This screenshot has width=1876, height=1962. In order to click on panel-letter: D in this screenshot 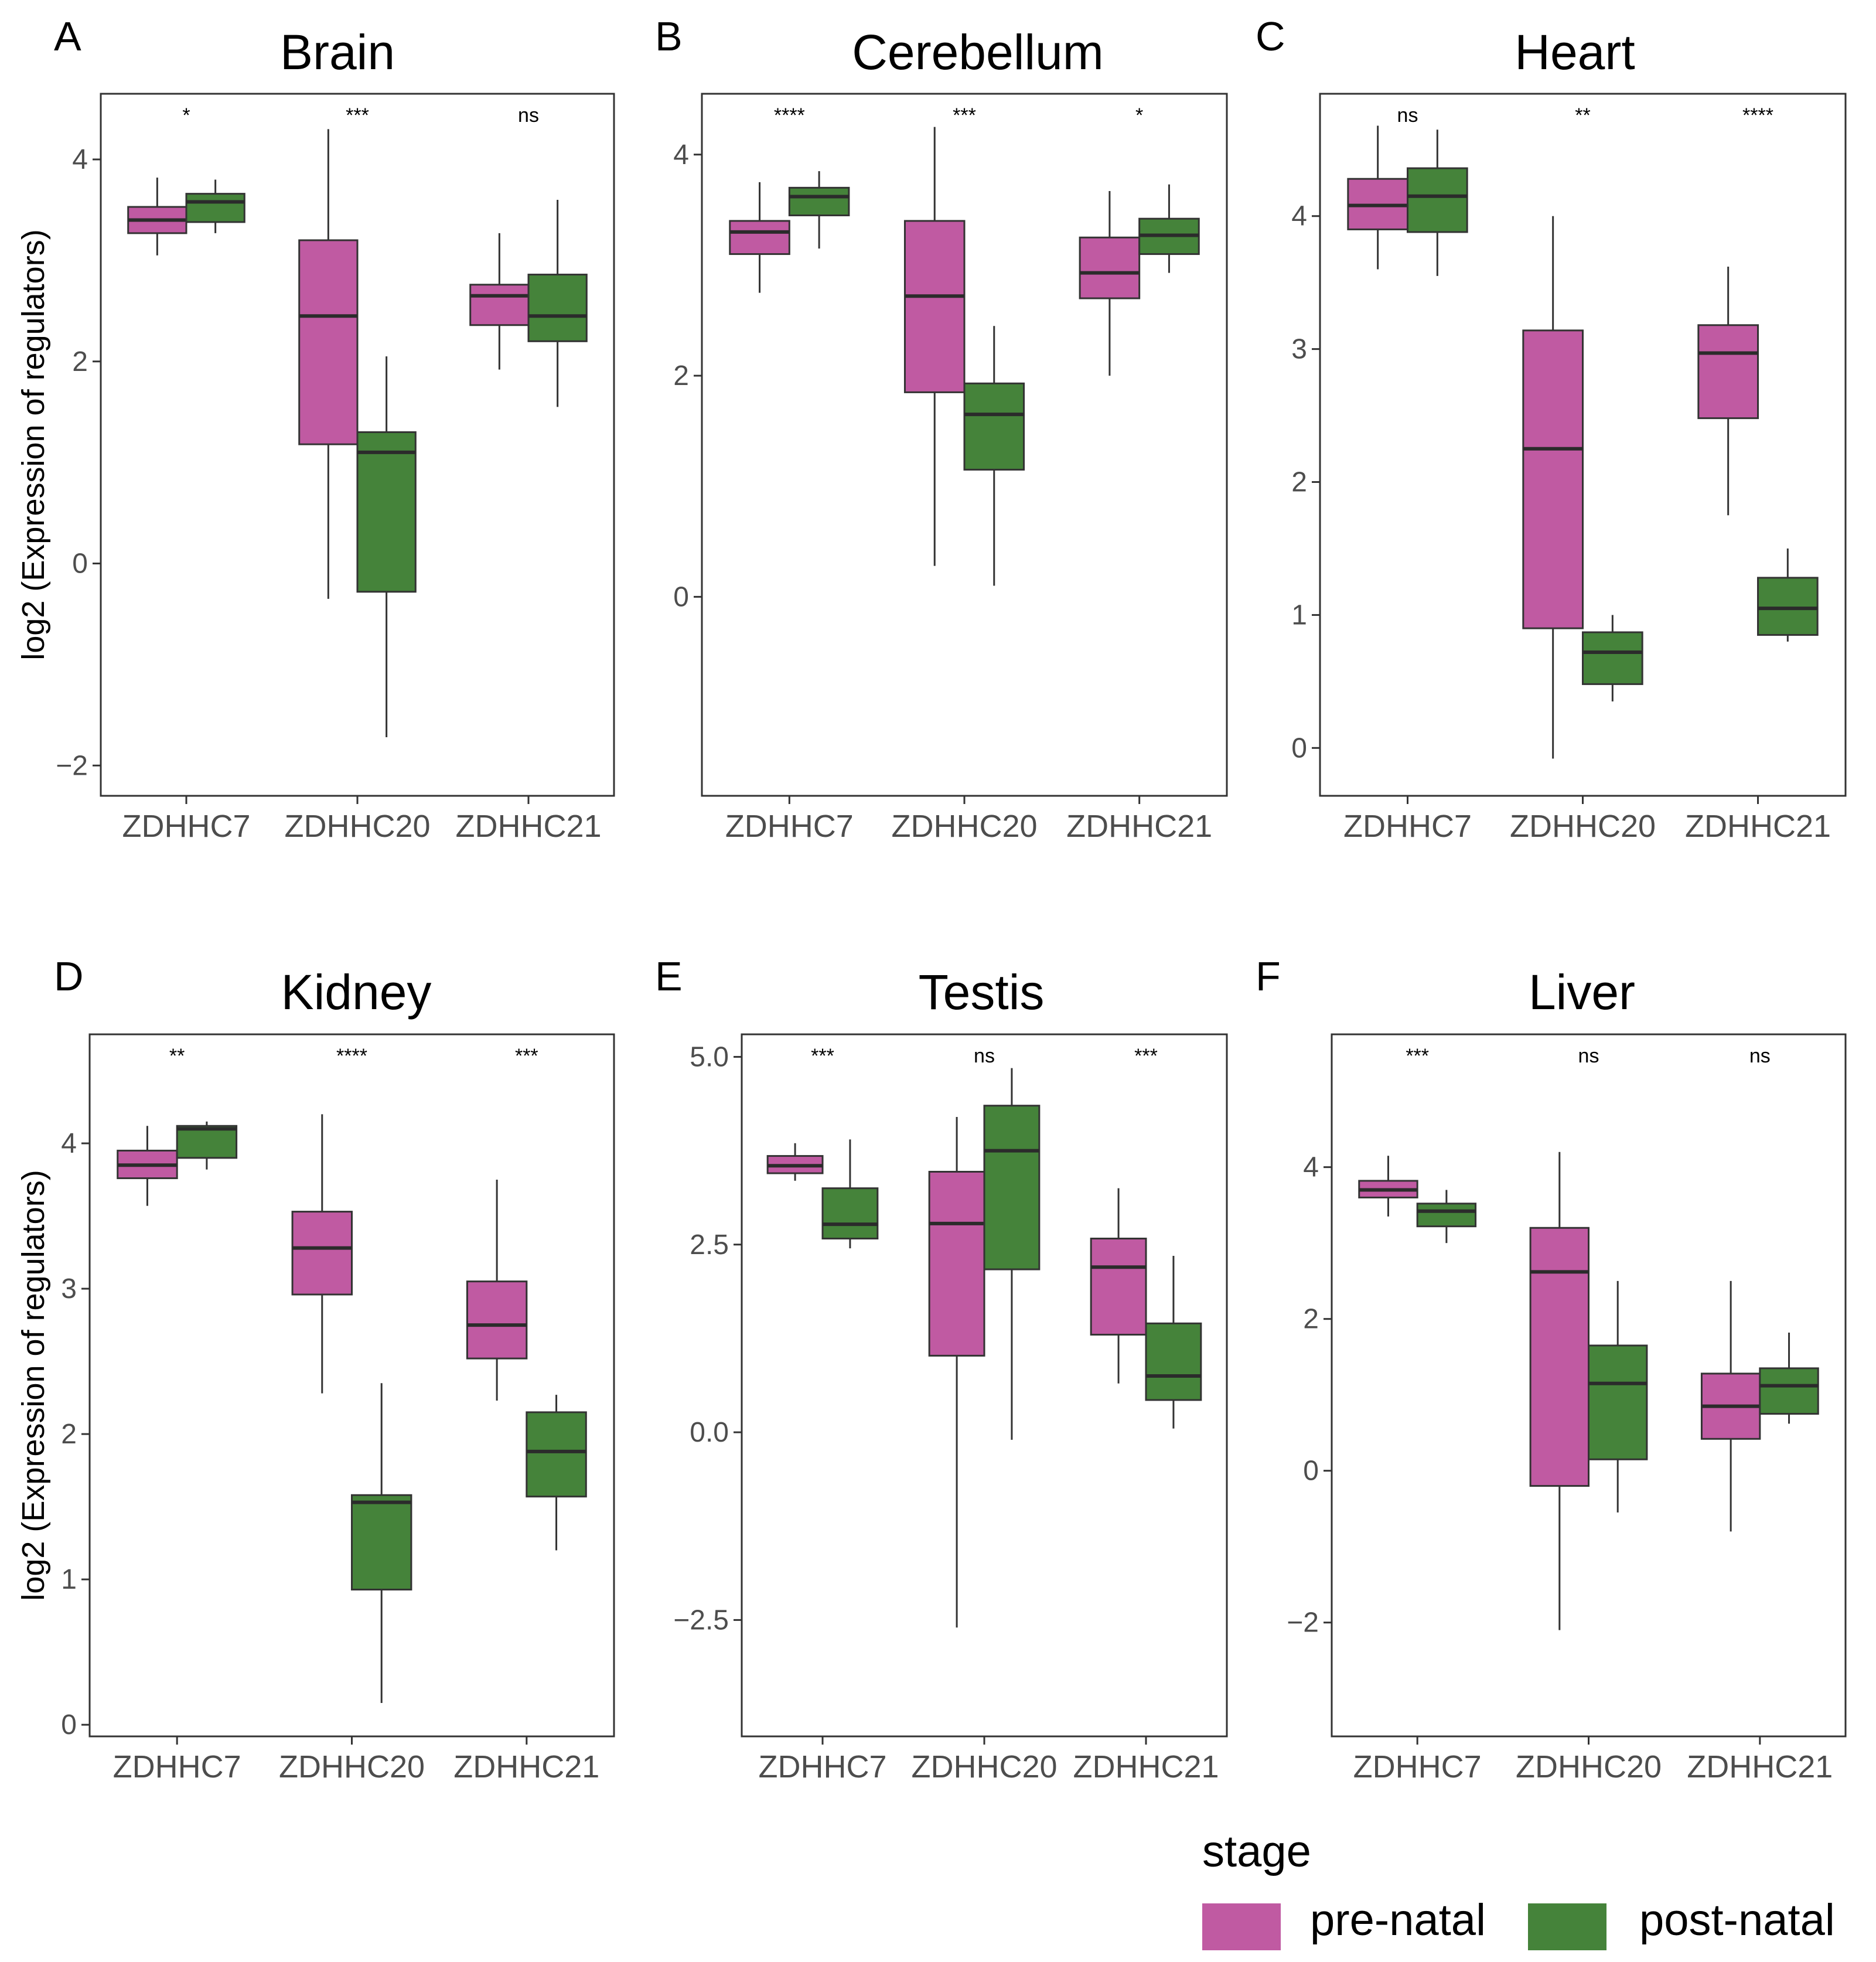, I will do `click(69, 976)`.